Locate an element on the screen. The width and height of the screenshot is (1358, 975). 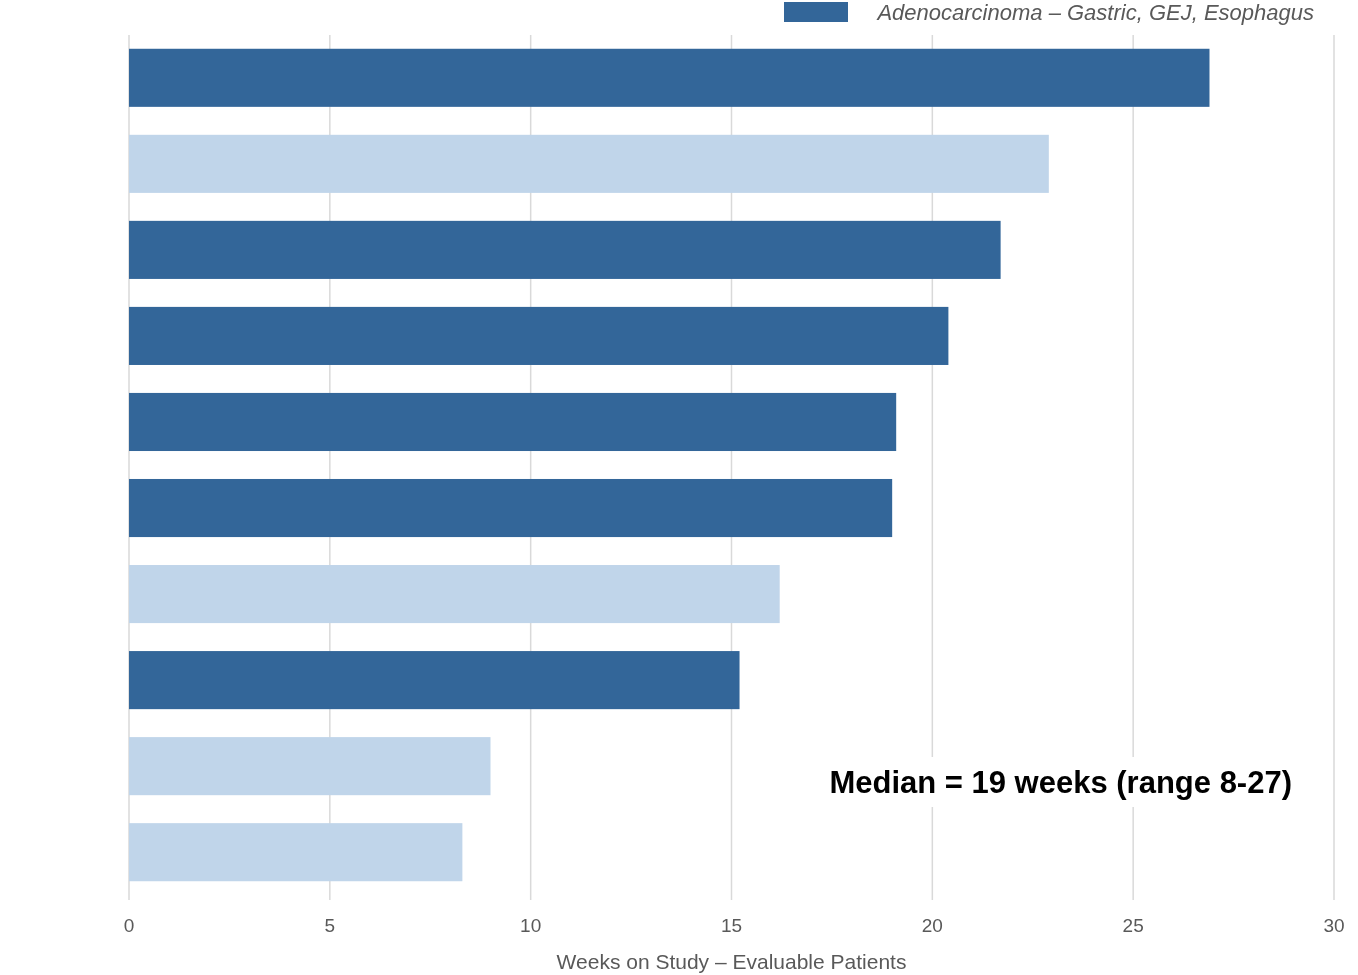
x-tick-label: 5 is located at coordinates (330, 925).